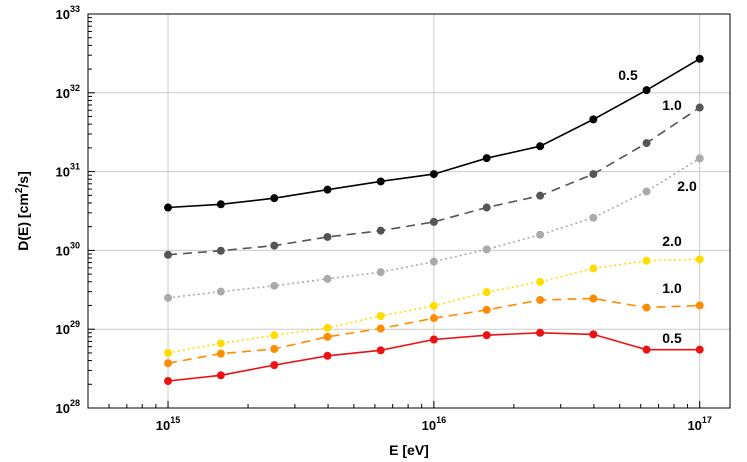 This screenshot has height=462, width=747. I want to click on x-tick-label: 1015, so click(168, 424).